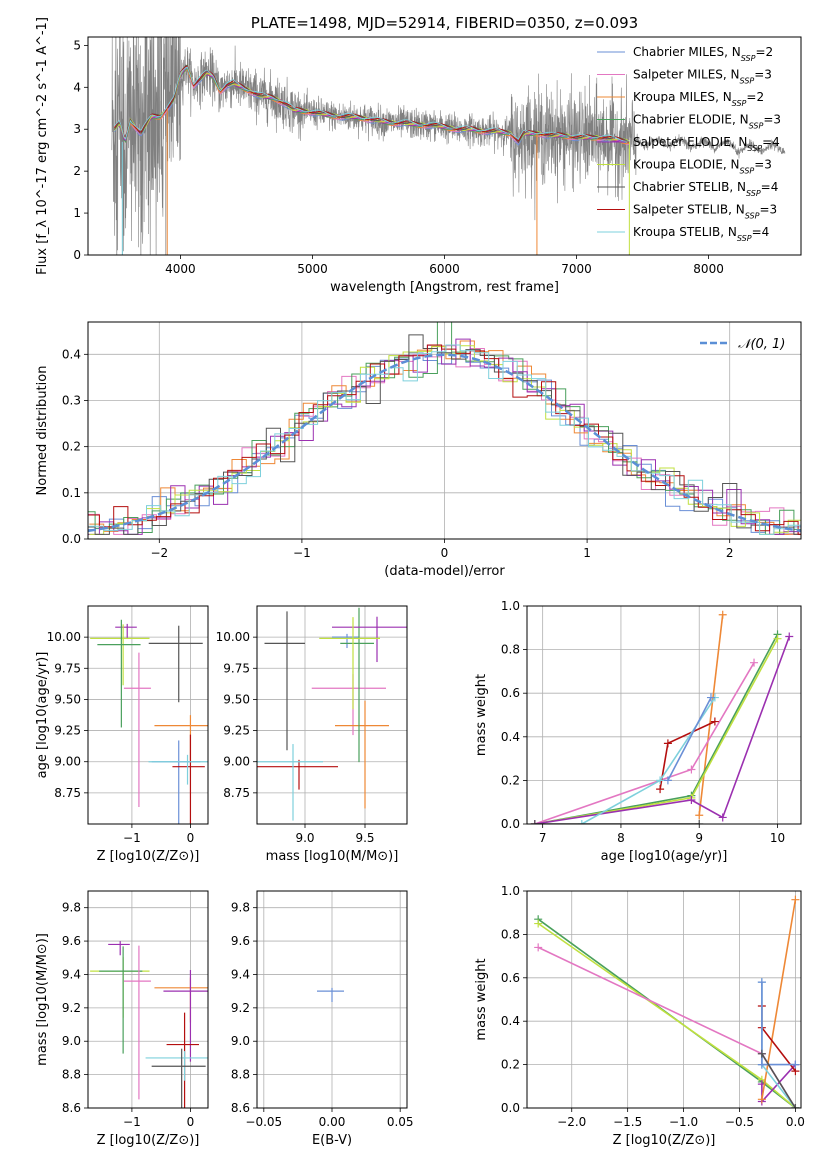 The image size is (819, 1170). Describe the element at coordinates (702, 77) in the screenshot. I see `legend-entry-2: Salpeter MILES, NSSP=3` at that location.